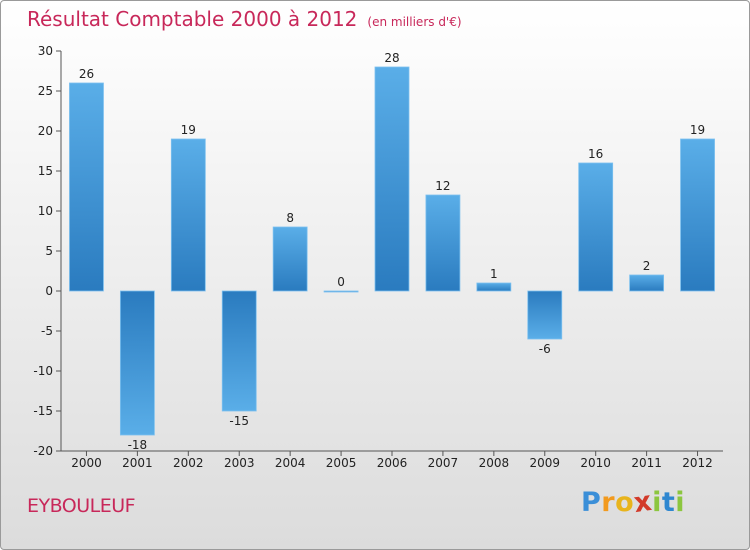 The height and width of the screenshot is (550, 750). I want to click on x-tick-label-2005: 2005, so click(341, 463).